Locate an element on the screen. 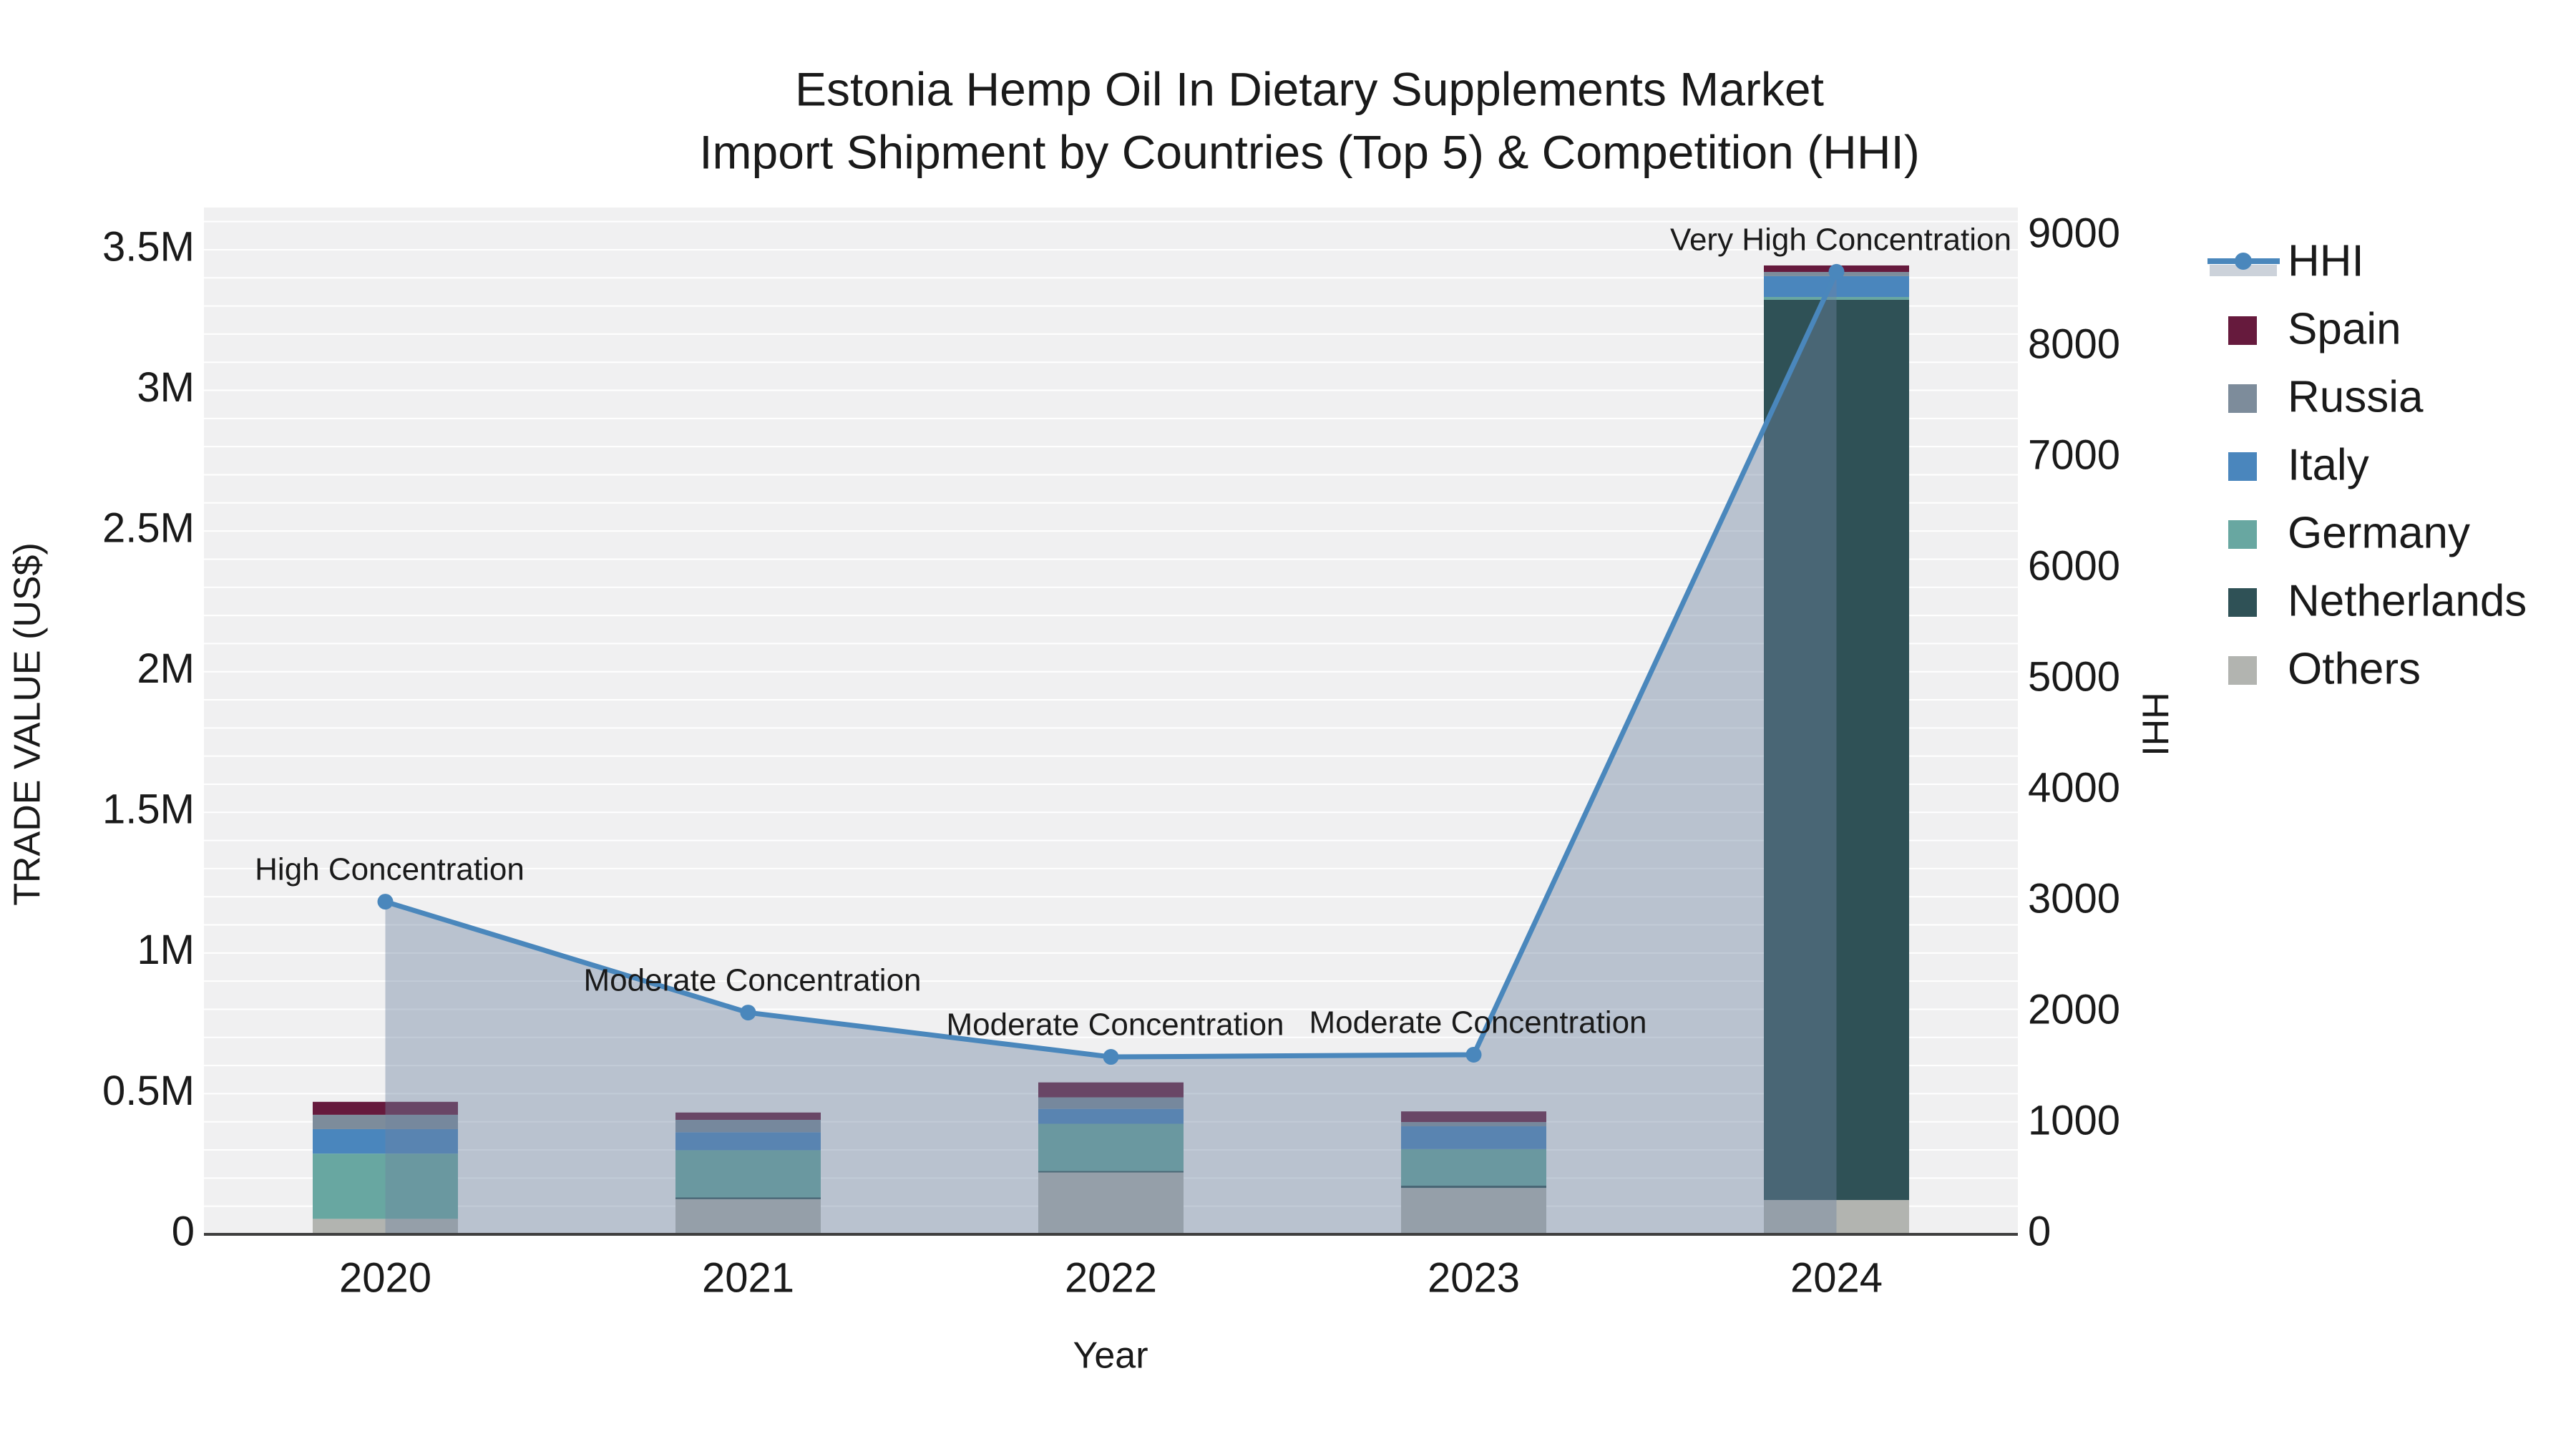 The height and width of the screenshot is (1449, 2576). bar-segment-others-2023 is located at coordinates (1473, 1211).